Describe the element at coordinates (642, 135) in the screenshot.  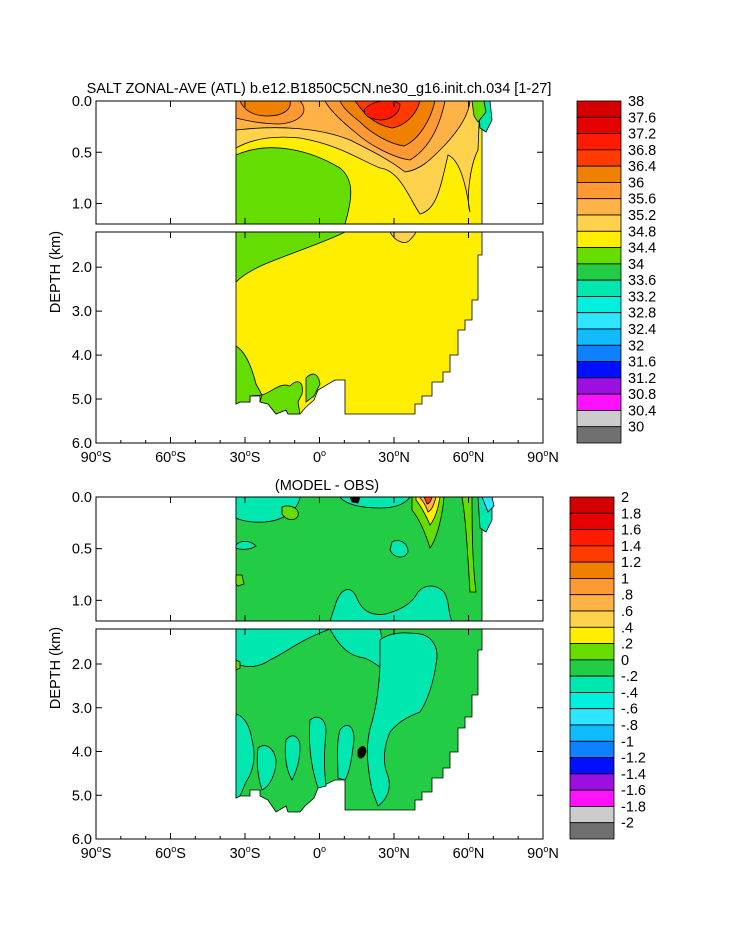
I see `colorbar-label: 37.2` at that location.